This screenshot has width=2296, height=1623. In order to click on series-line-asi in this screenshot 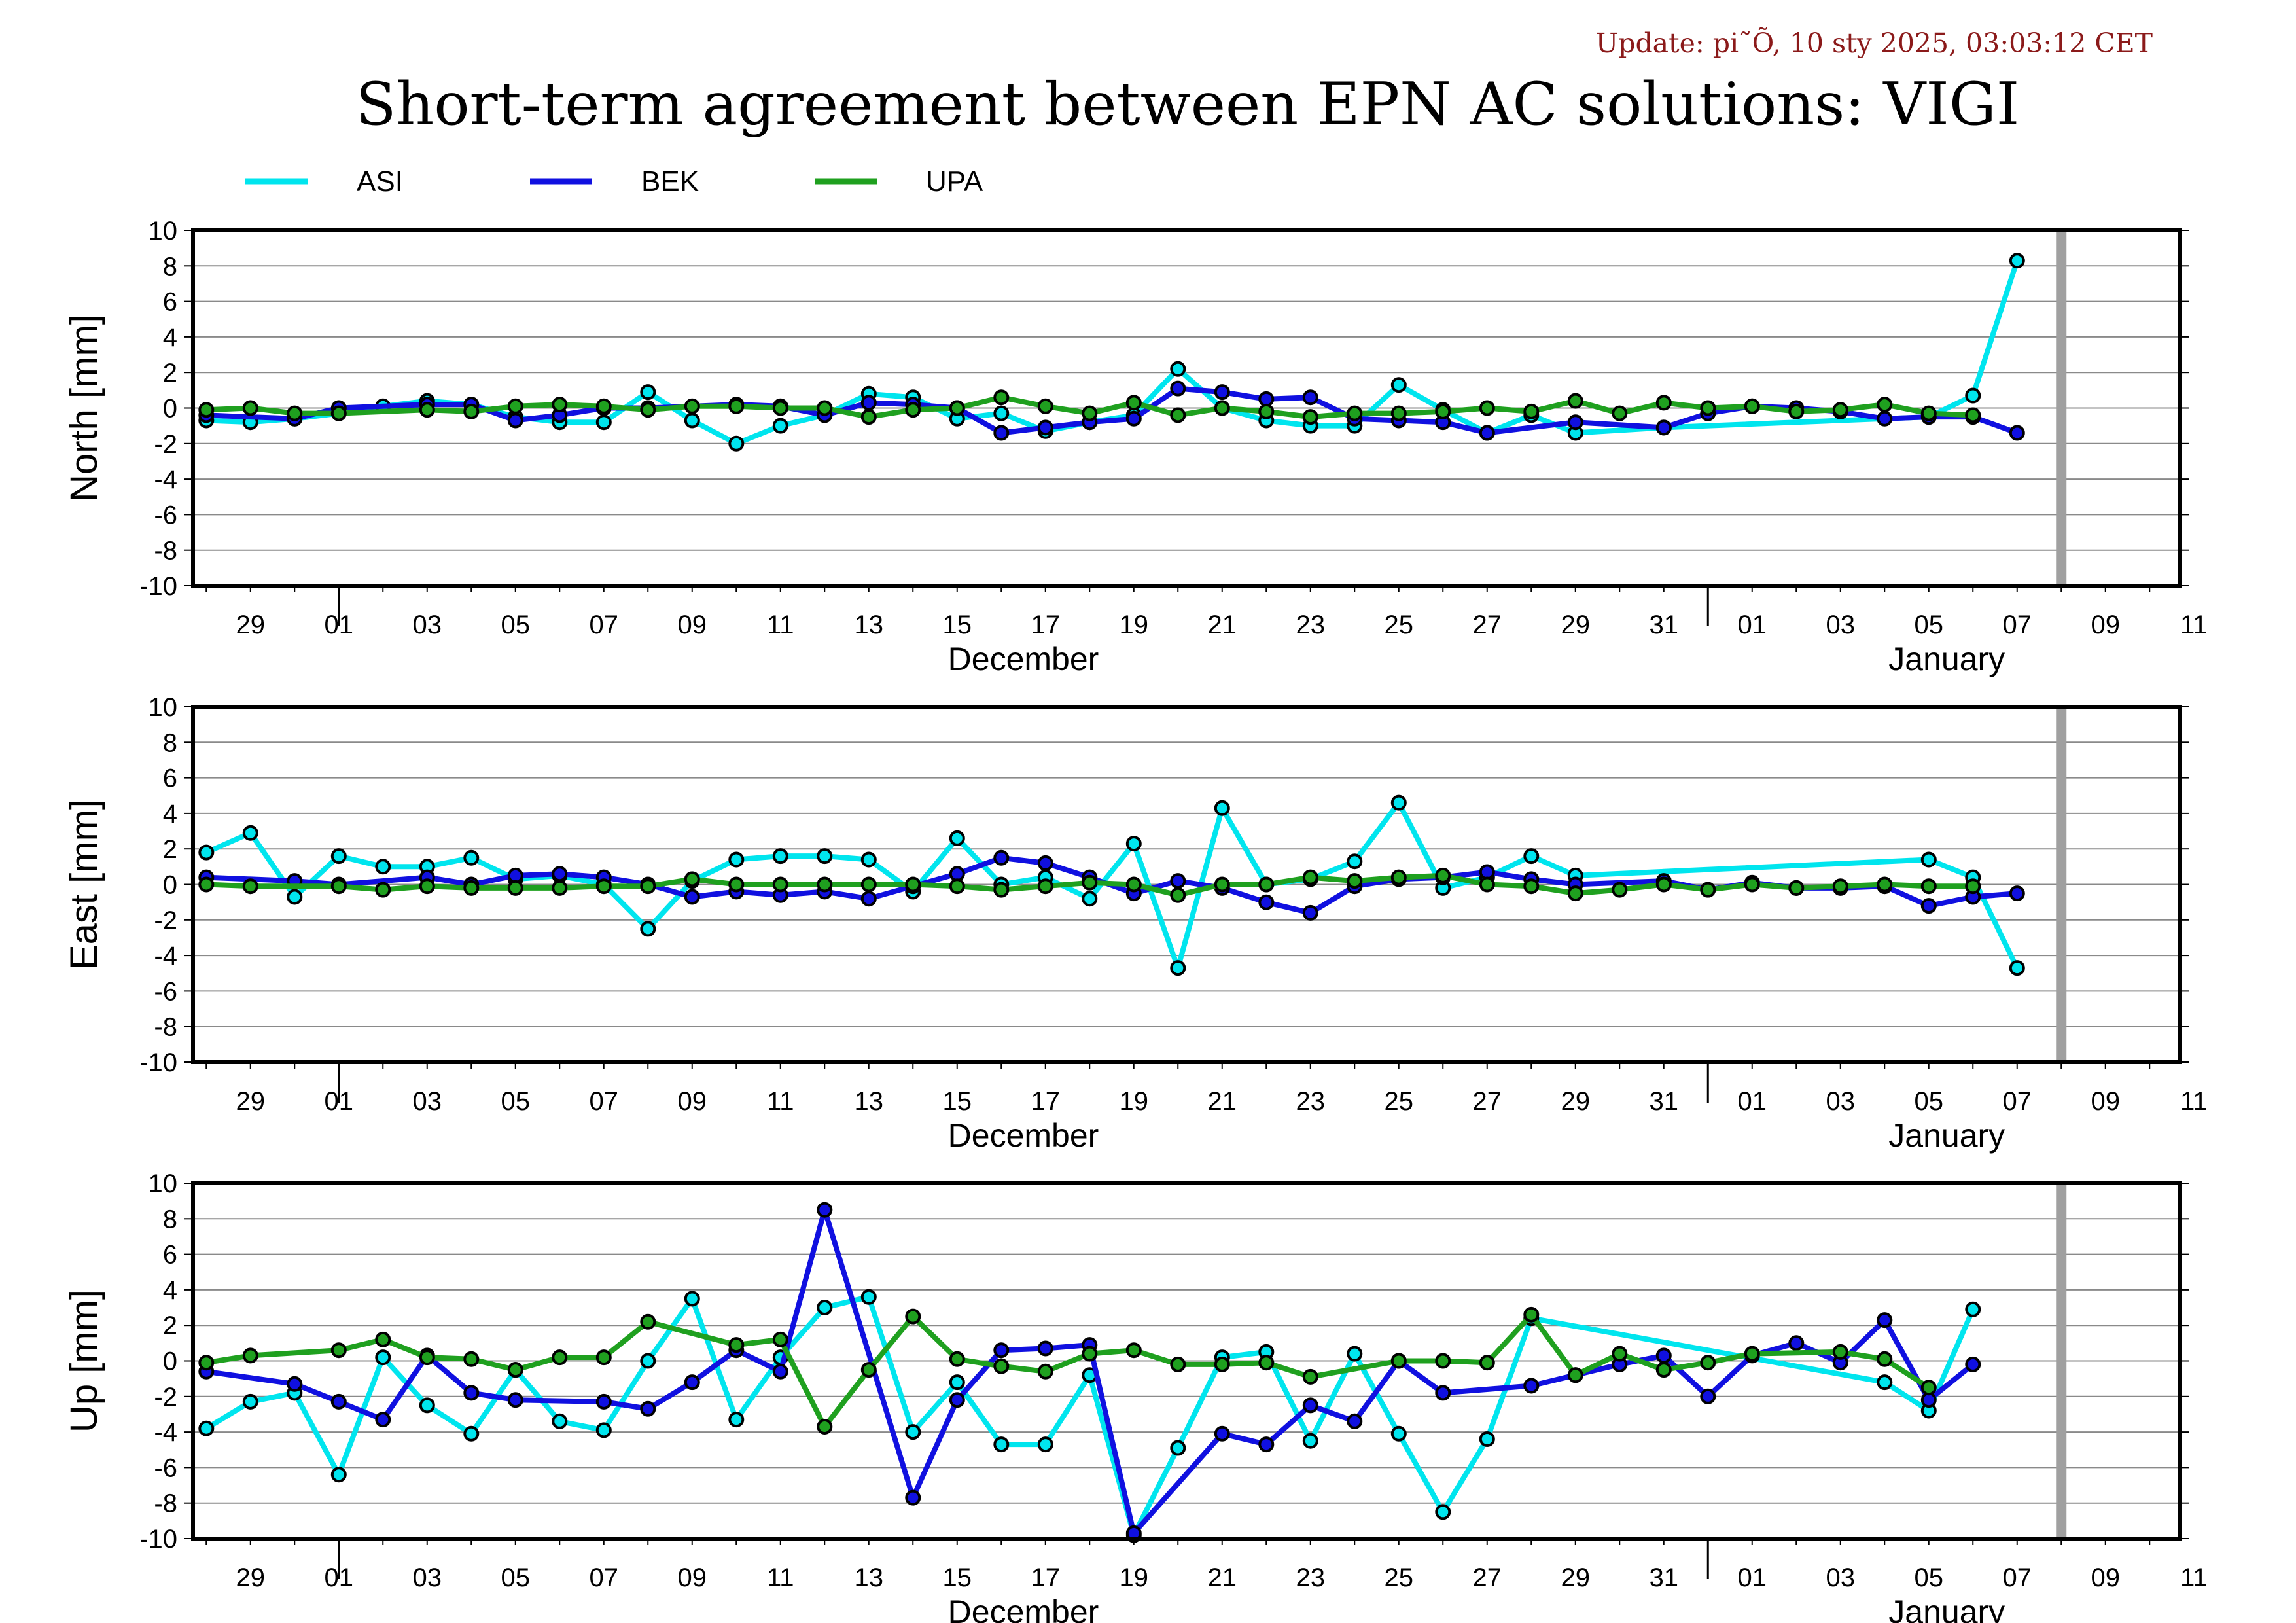, I will do `click(1090, 1416)`.